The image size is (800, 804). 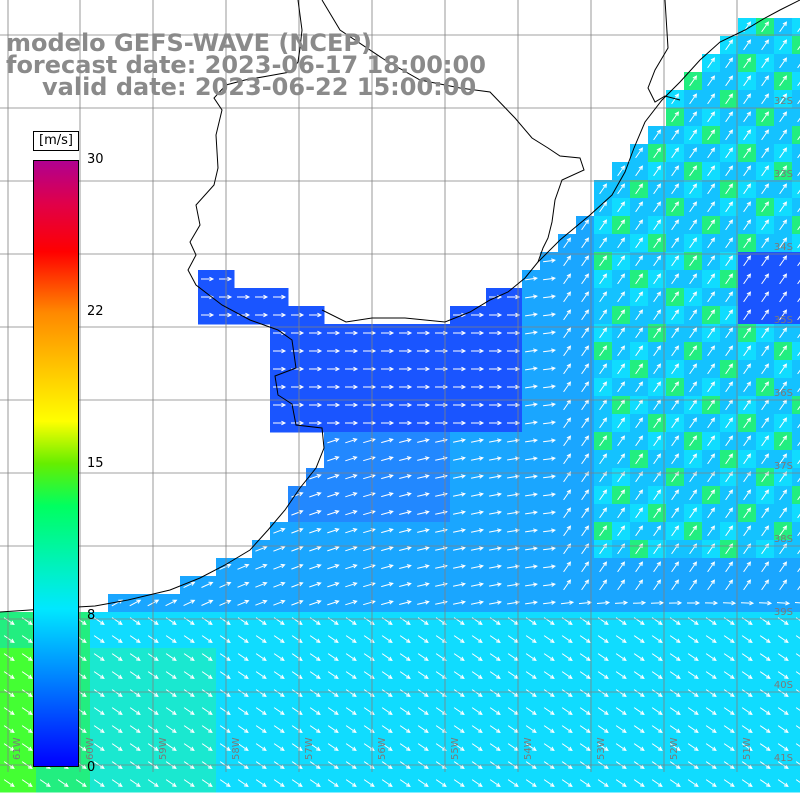 What do you see at coordinates (783, 612) in the screenshot?
I see `latitude-label: 39S` at bounding box center [783, 612].